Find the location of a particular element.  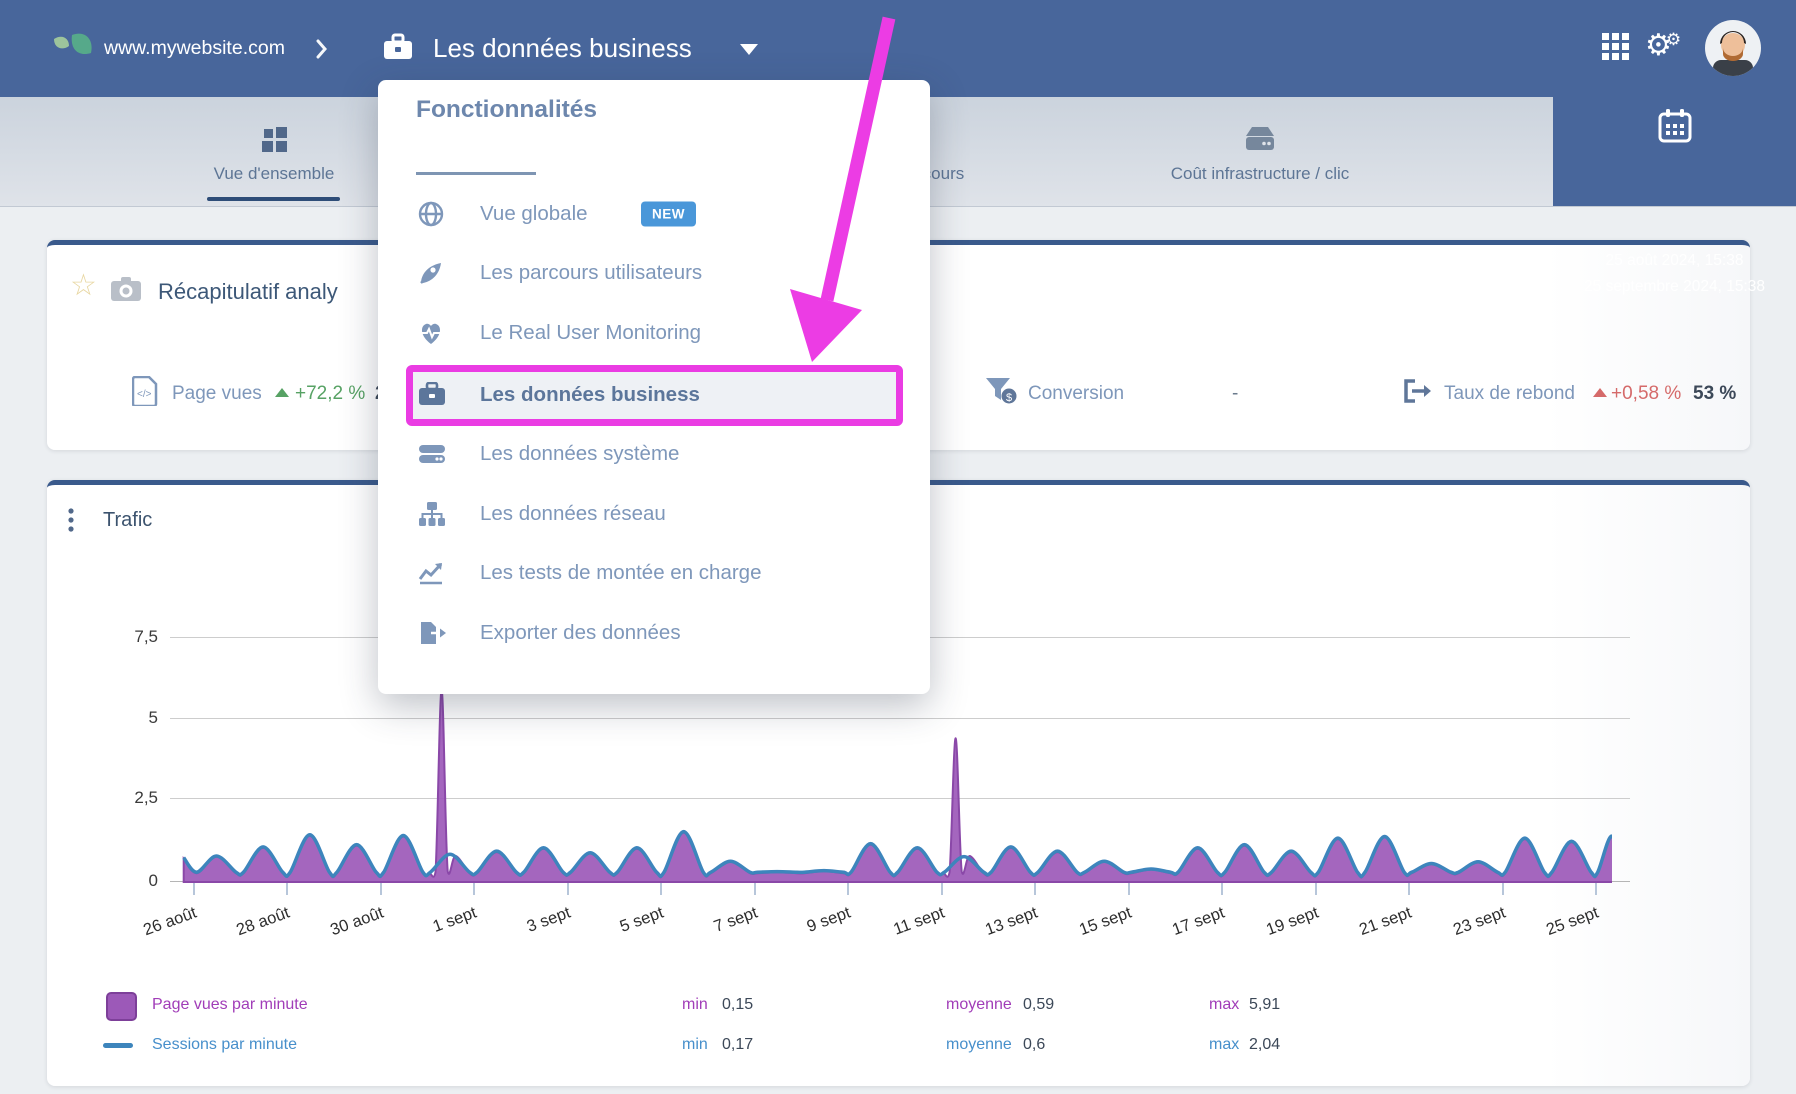

exit-arrow-icon is located at coordinates (1417, 391).